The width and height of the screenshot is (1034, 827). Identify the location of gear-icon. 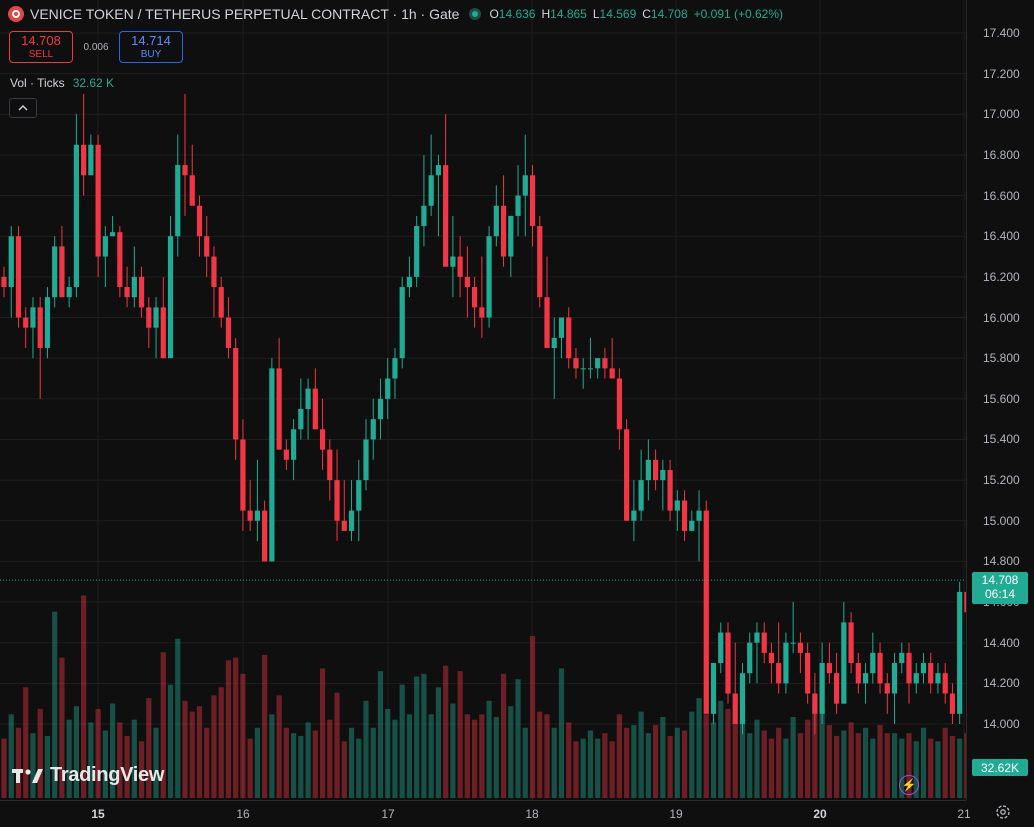
(1003, 812).